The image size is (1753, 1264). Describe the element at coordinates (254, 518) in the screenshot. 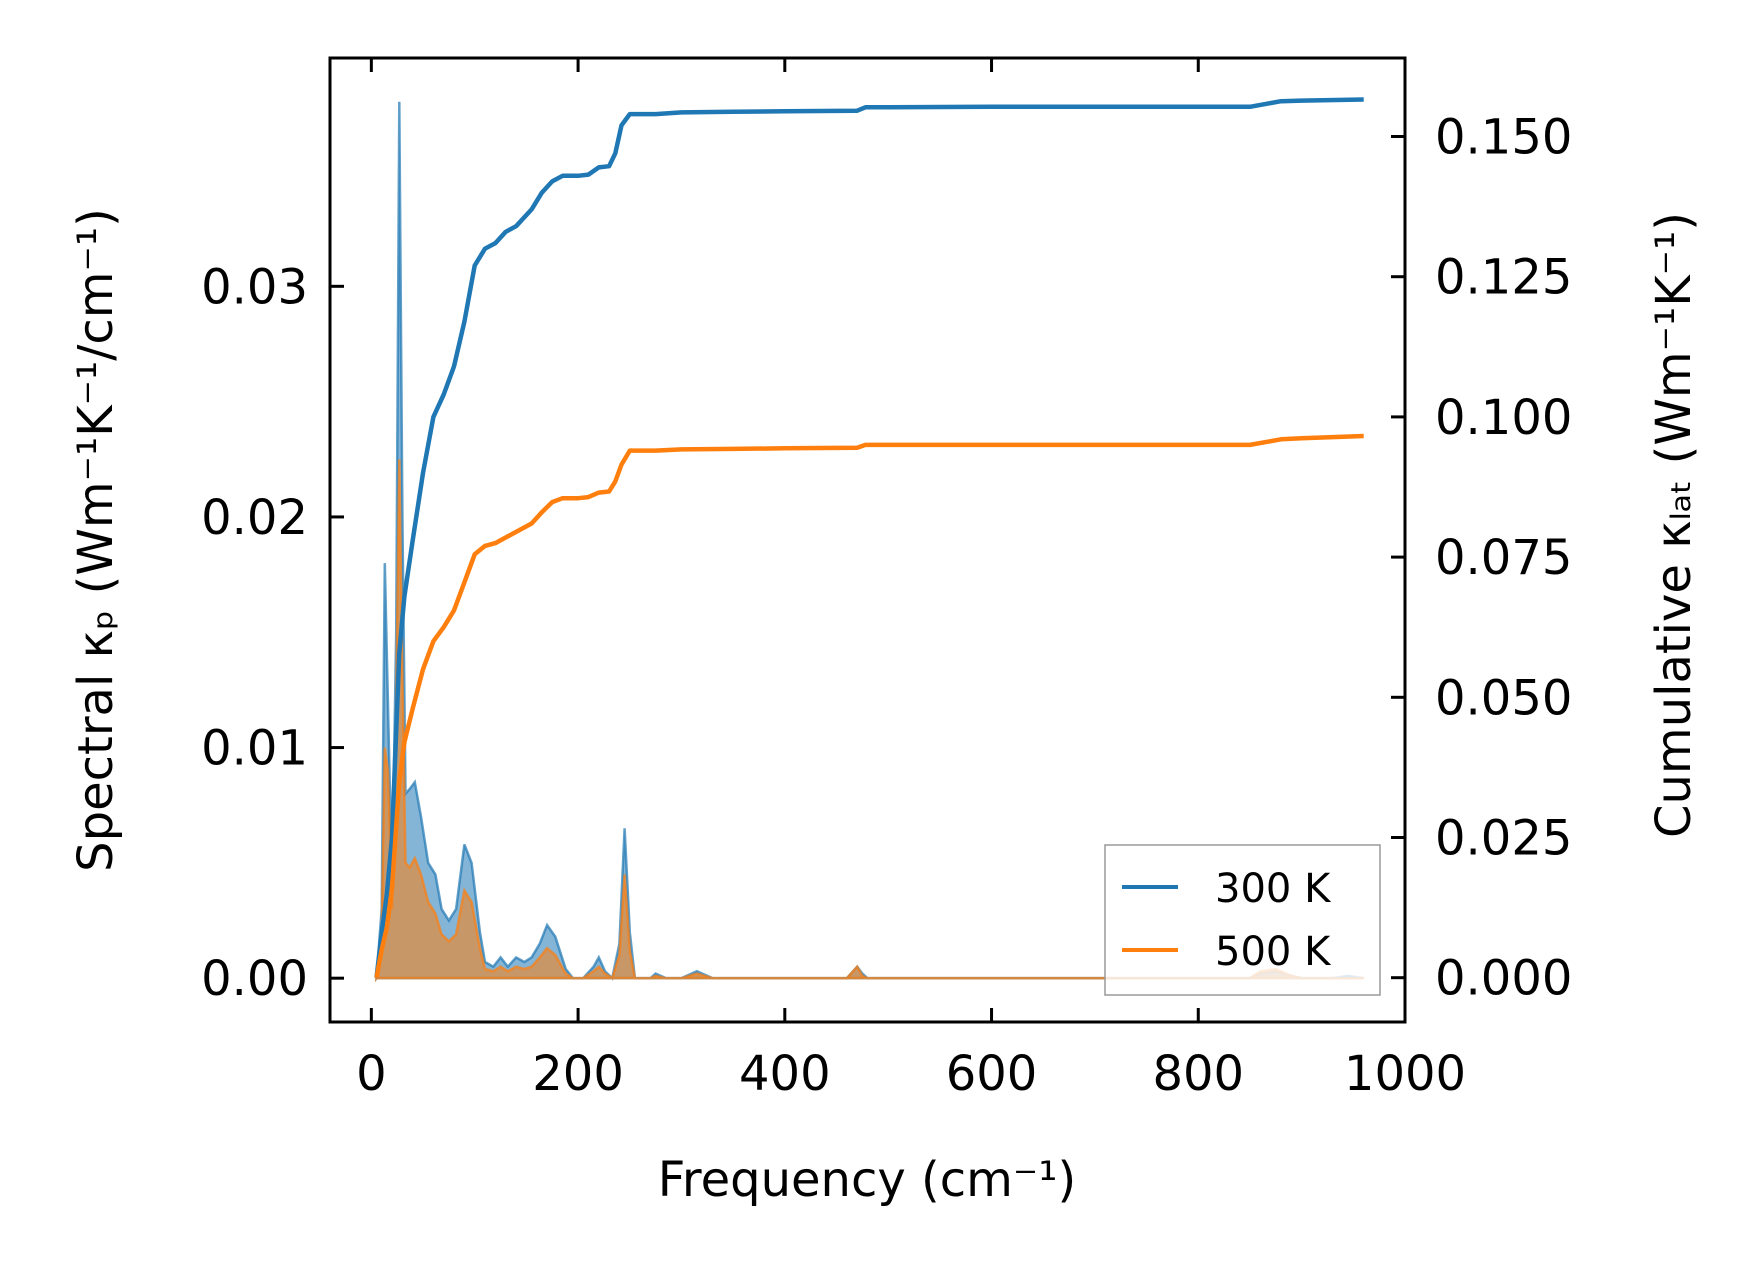

I see `y-left-tick-label: 0.02` at that location.